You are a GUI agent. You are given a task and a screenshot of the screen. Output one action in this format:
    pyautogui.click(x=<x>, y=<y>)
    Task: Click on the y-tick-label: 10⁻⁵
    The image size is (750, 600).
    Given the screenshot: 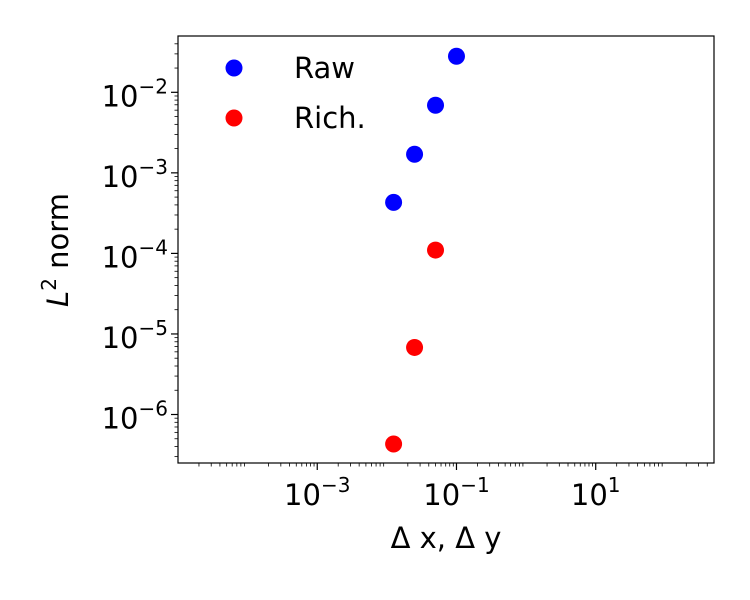 What is the action you would take?
    pyautogui.click(x=135, y=335)
    